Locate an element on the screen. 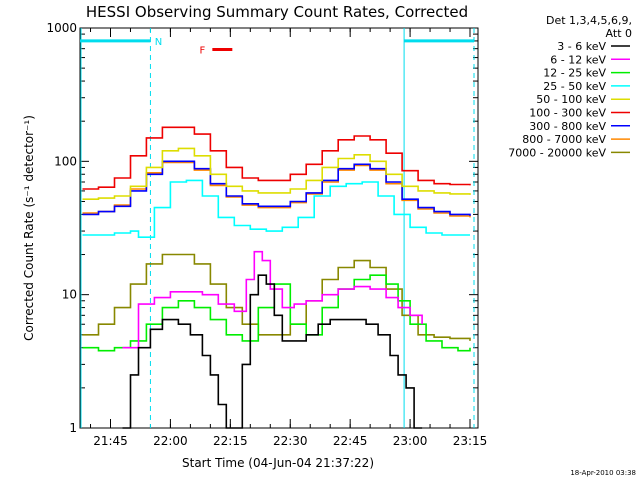 This screenshot has width=640, height=480. x-tick-label: 22:30 is located at coordinates (290, 441).